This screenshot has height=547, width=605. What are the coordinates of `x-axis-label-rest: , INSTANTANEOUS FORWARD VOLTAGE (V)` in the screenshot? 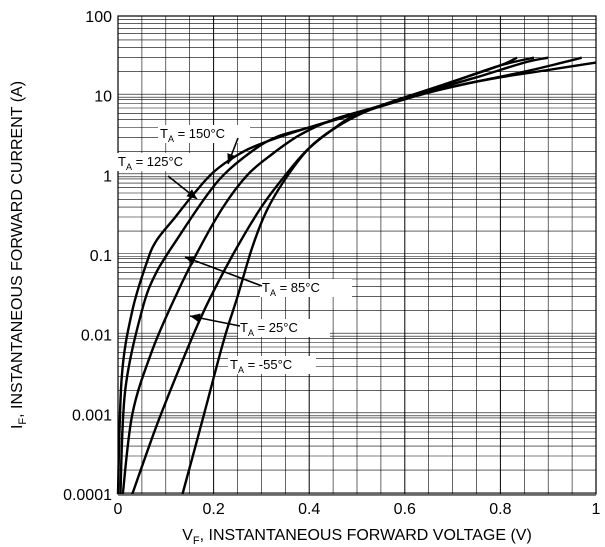 It's located at (366, 535).